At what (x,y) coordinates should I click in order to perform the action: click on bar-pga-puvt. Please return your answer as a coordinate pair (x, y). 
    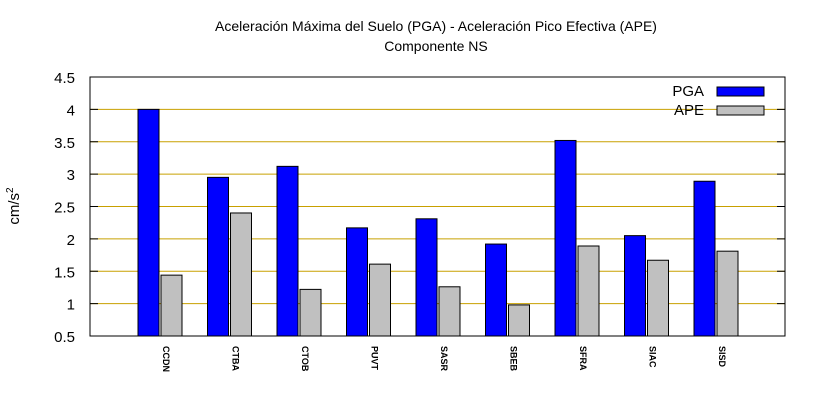
    Looking at the image, I should click on (357, 282).